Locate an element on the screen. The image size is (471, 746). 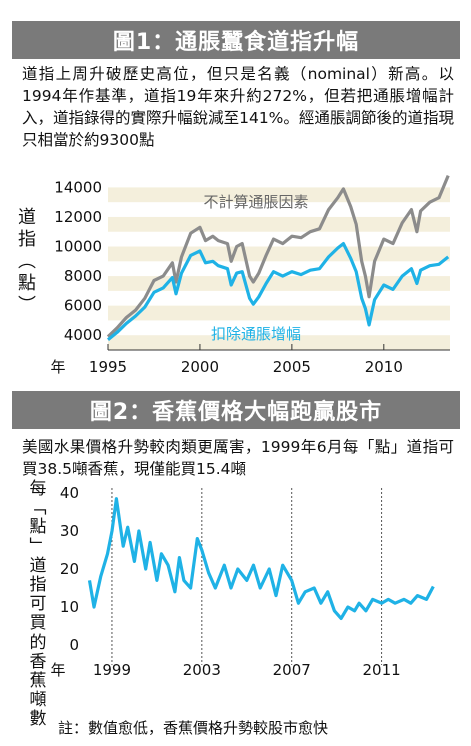
figure1-ylabel-char: ︵ is located at coordinates (27, 261).